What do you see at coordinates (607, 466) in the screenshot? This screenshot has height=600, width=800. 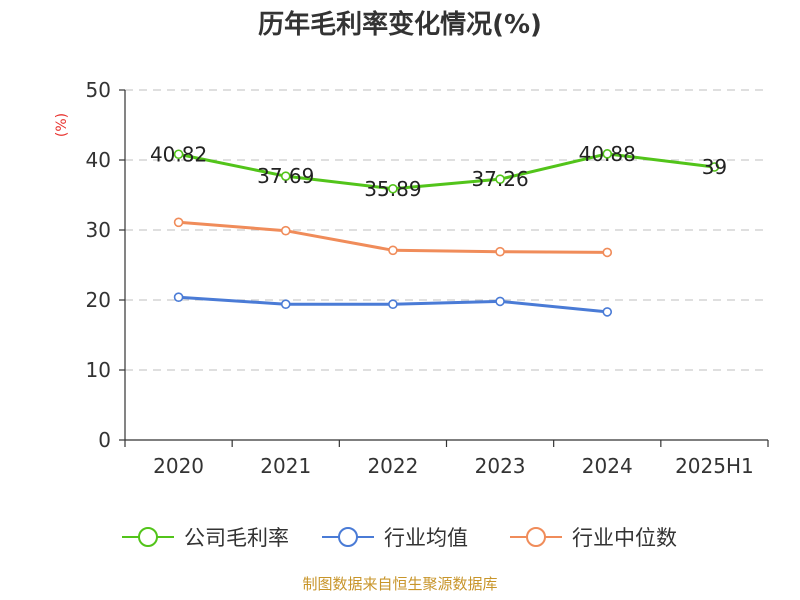 I see `x-tick-label: 2024` at bounding box center [607, 466].